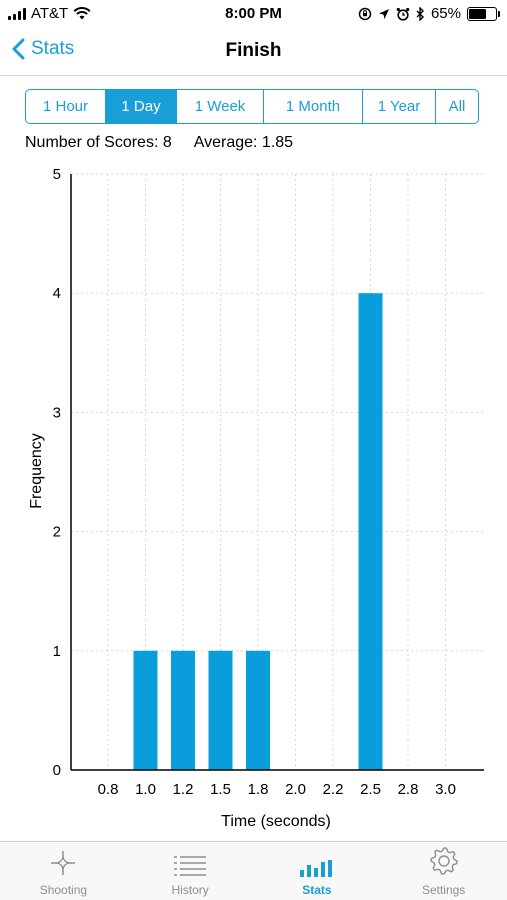 This screenshot has width=507, height=900. I want to click on gear-icon, so click(443, 861).